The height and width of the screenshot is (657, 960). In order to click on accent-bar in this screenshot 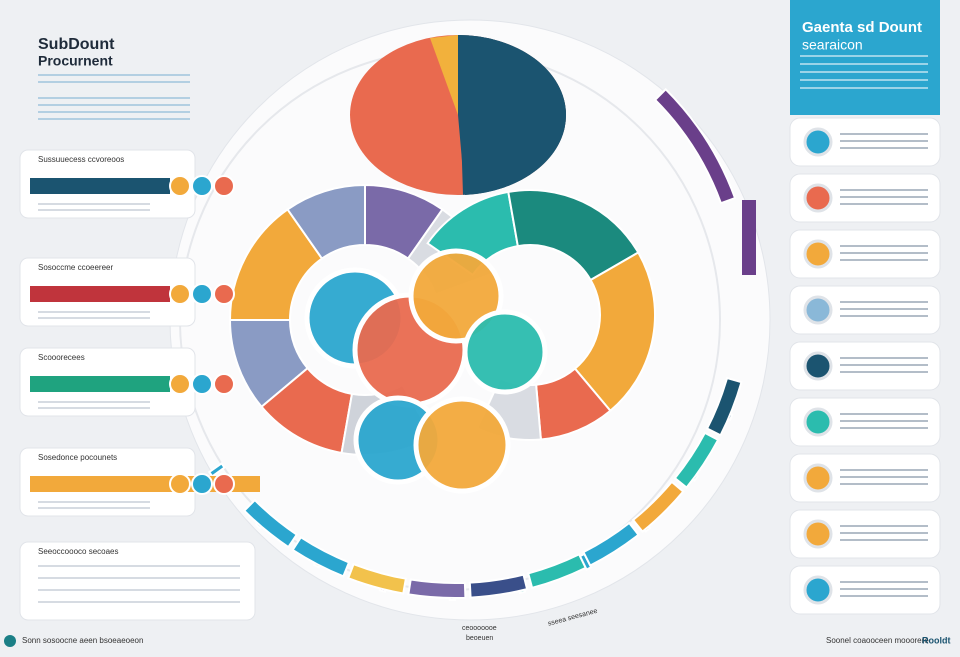, I will do `click(749, 237)`.